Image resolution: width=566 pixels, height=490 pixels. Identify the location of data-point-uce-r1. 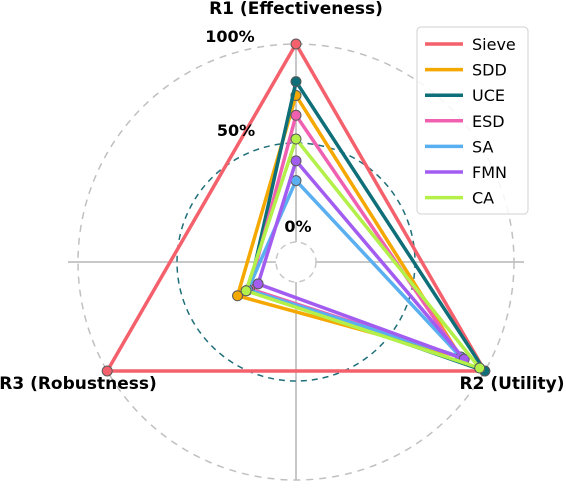
(296, 82).